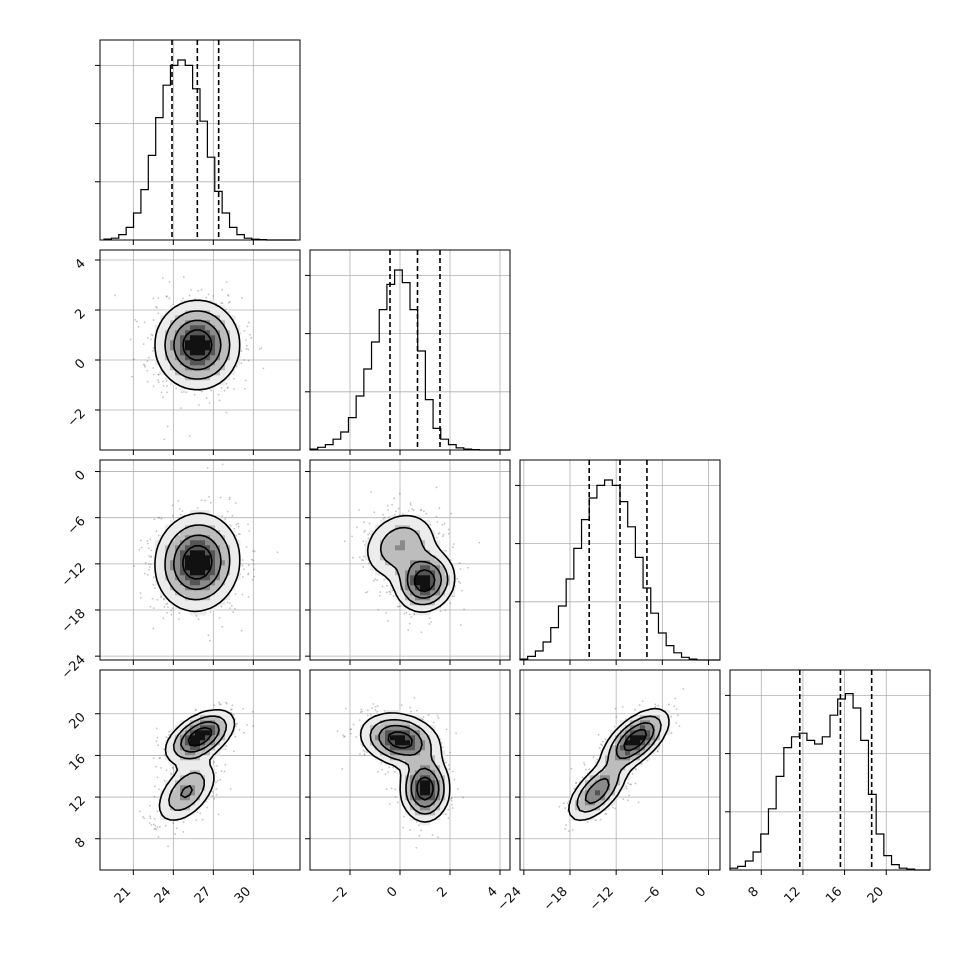 This screenshot has width=970, height=970. Describe the element at coordinates (243, 895) in the screenshot. I see `x-tick-label: 30` at that location.